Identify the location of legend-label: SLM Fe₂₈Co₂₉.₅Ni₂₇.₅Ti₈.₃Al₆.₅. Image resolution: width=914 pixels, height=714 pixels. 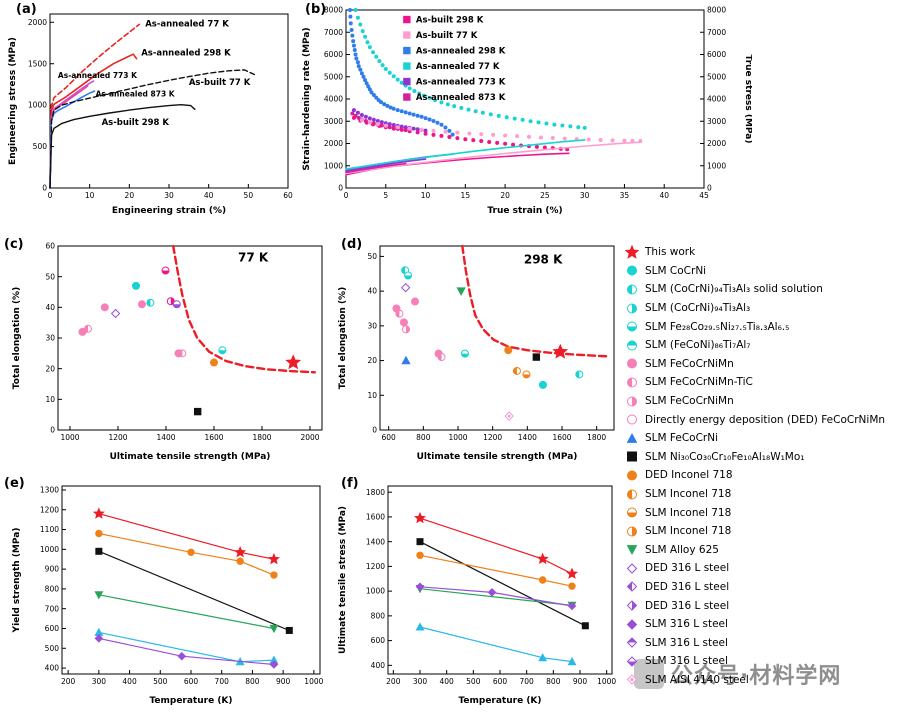
(717, 326).